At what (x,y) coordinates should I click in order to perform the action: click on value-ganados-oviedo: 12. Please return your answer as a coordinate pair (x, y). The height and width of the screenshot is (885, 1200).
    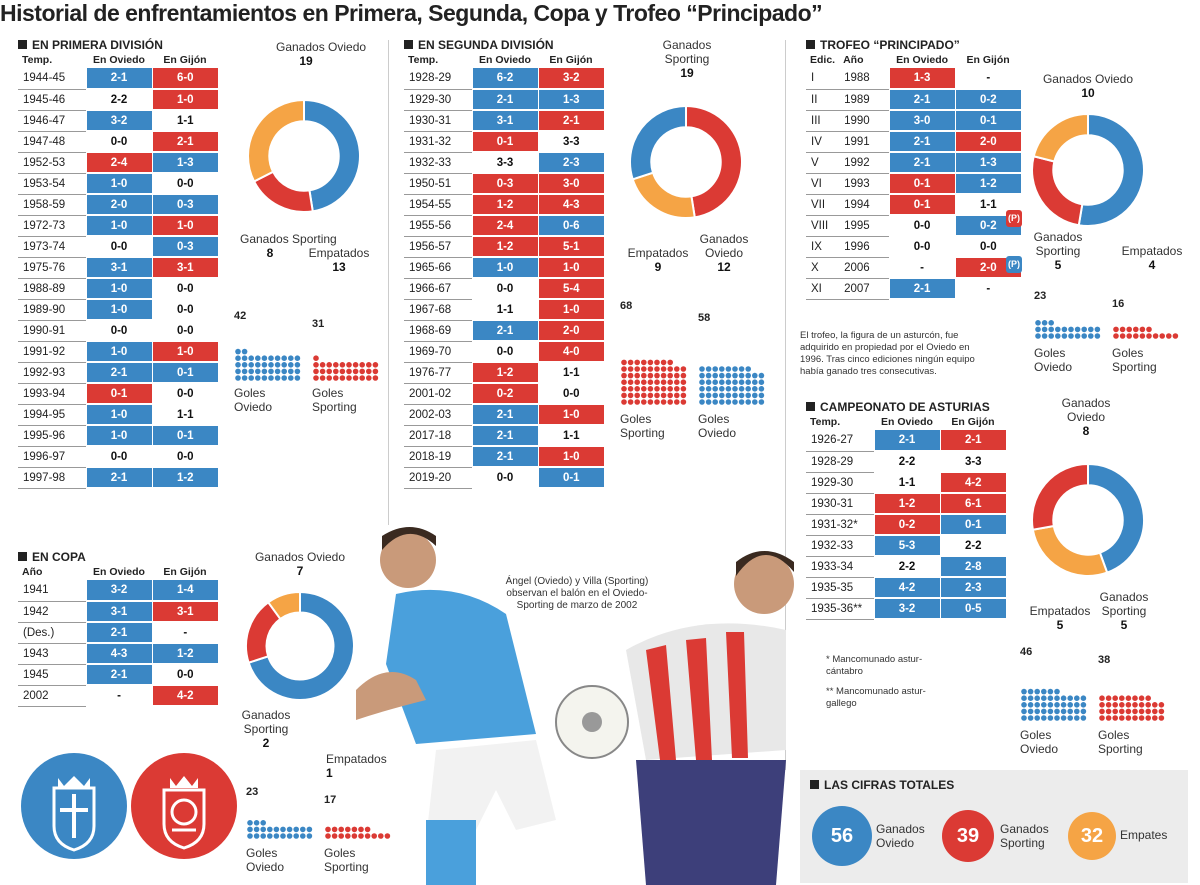
    Looking at the image, I should click on (724, 267).